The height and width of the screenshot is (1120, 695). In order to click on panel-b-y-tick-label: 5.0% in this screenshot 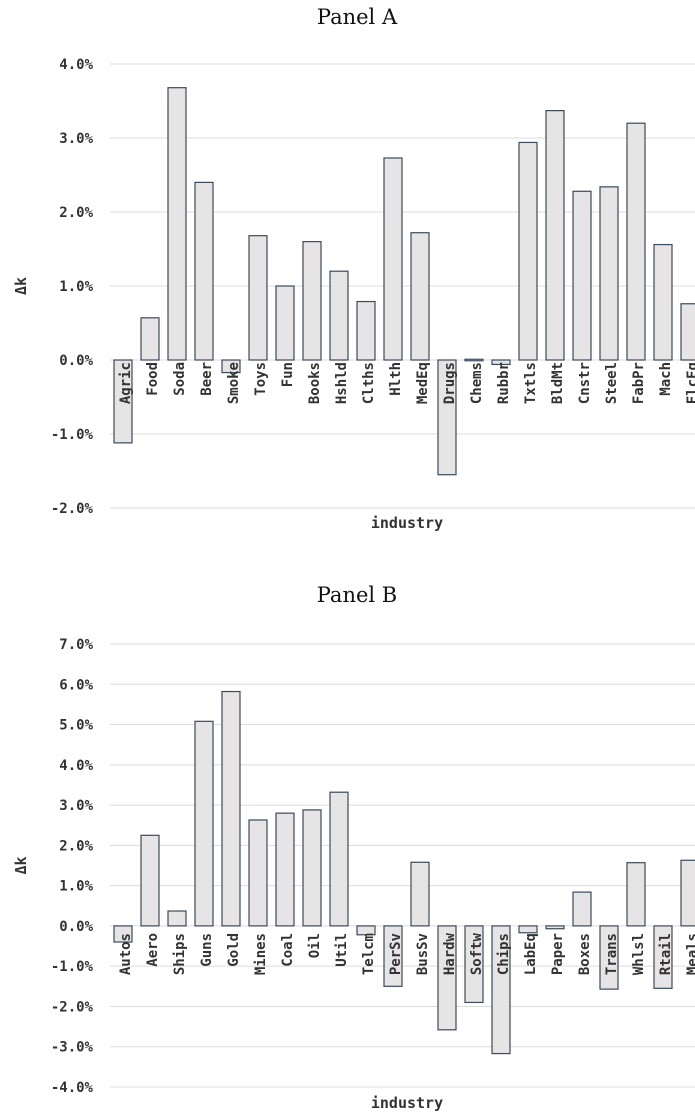, I will do `click(76, 726)`.